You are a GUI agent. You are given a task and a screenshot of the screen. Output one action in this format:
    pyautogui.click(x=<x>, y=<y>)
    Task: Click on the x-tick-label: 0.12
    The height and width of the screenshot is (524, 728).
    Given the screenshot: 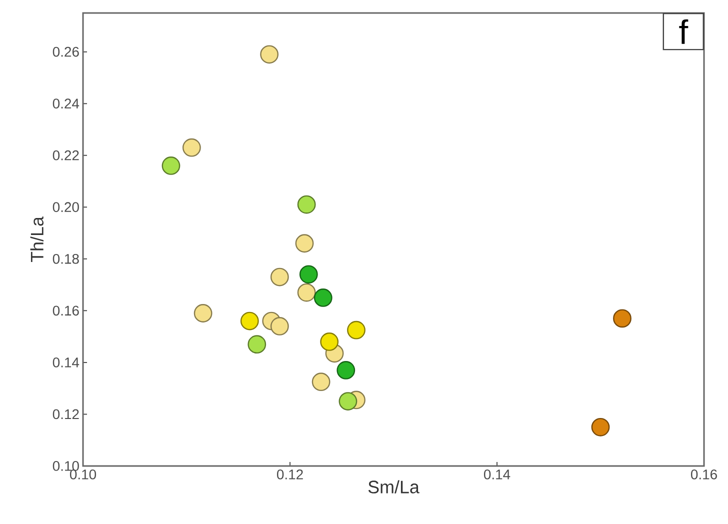 What is the action you would take?
    pyautogui.click(x=289, y=474)
    